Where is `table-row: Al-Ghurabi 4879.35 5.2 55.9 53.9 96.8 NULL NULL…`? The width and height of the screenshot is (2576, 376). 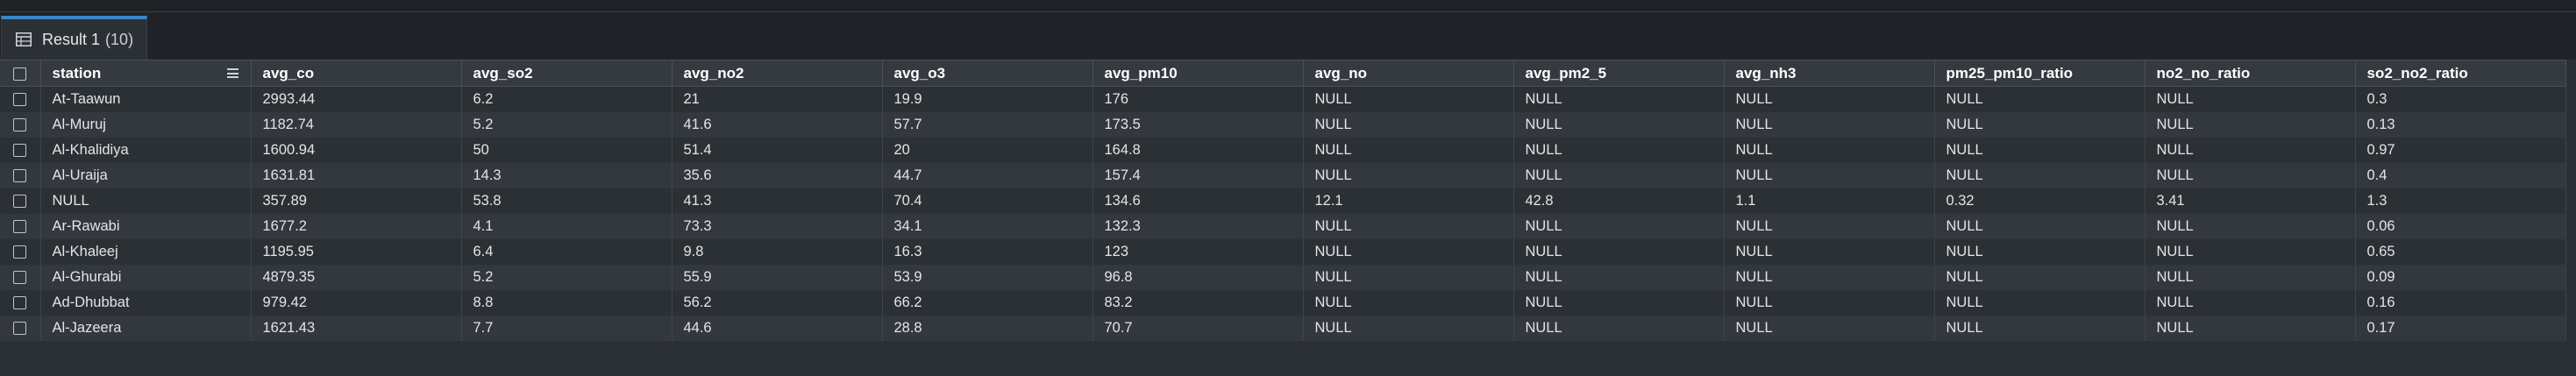 table-row: Al-Ghurabi 4879.35 5.2 55.9 53.9 96.8 NULL NULL… is located at coordinates (1283, 277).